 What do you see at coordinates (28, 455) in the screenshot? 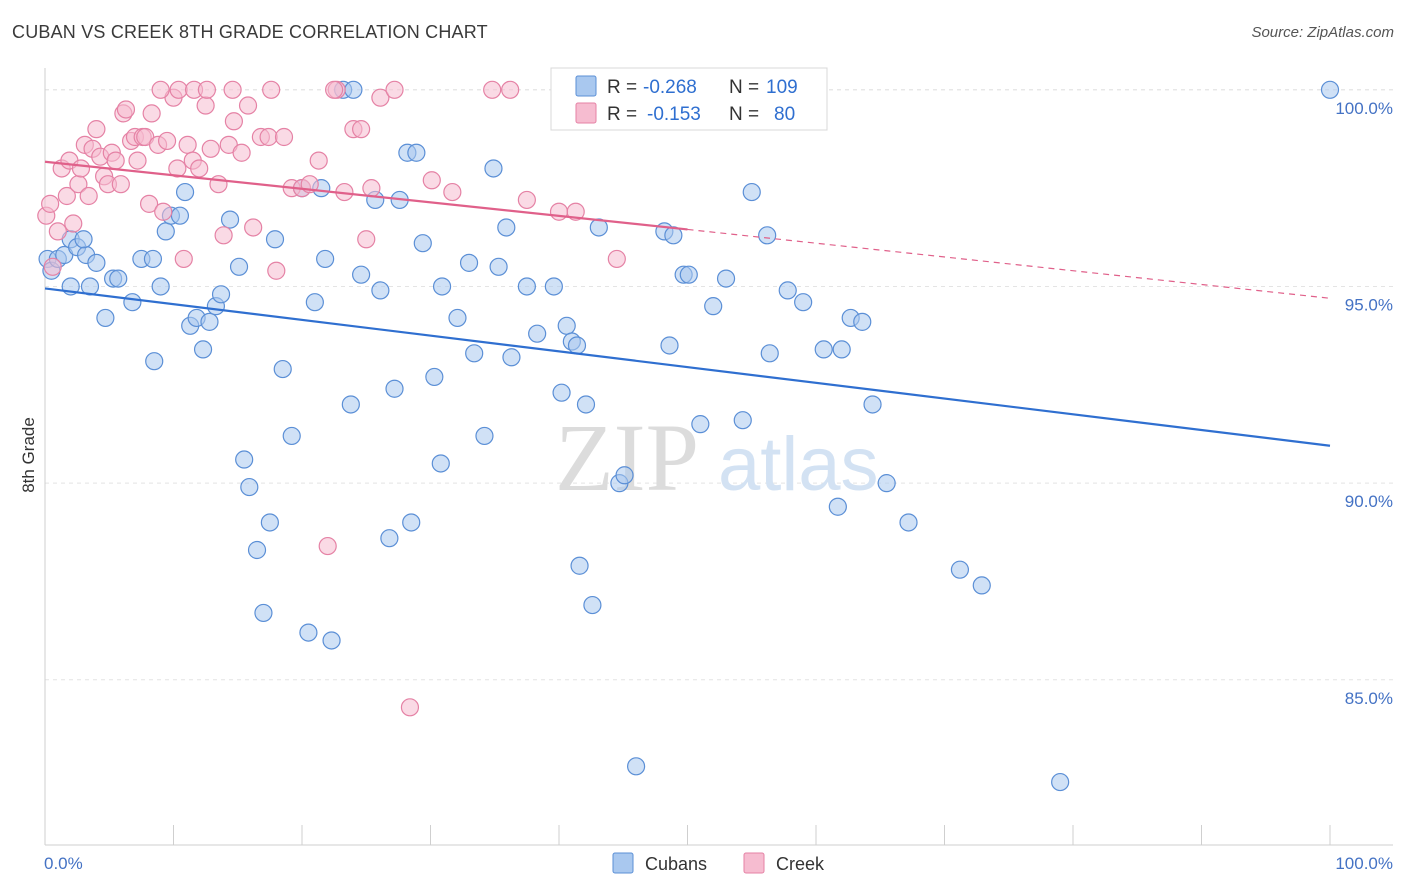
I see `y-axis-label: 8th Grade` at bounding box center [28, 455].